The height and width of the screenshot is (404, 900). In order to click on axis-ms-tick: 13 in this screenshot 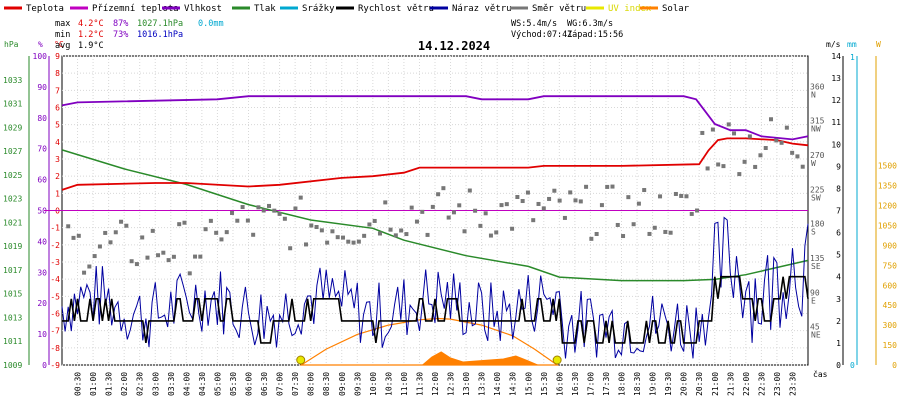, I will do `click(836, 78)`.